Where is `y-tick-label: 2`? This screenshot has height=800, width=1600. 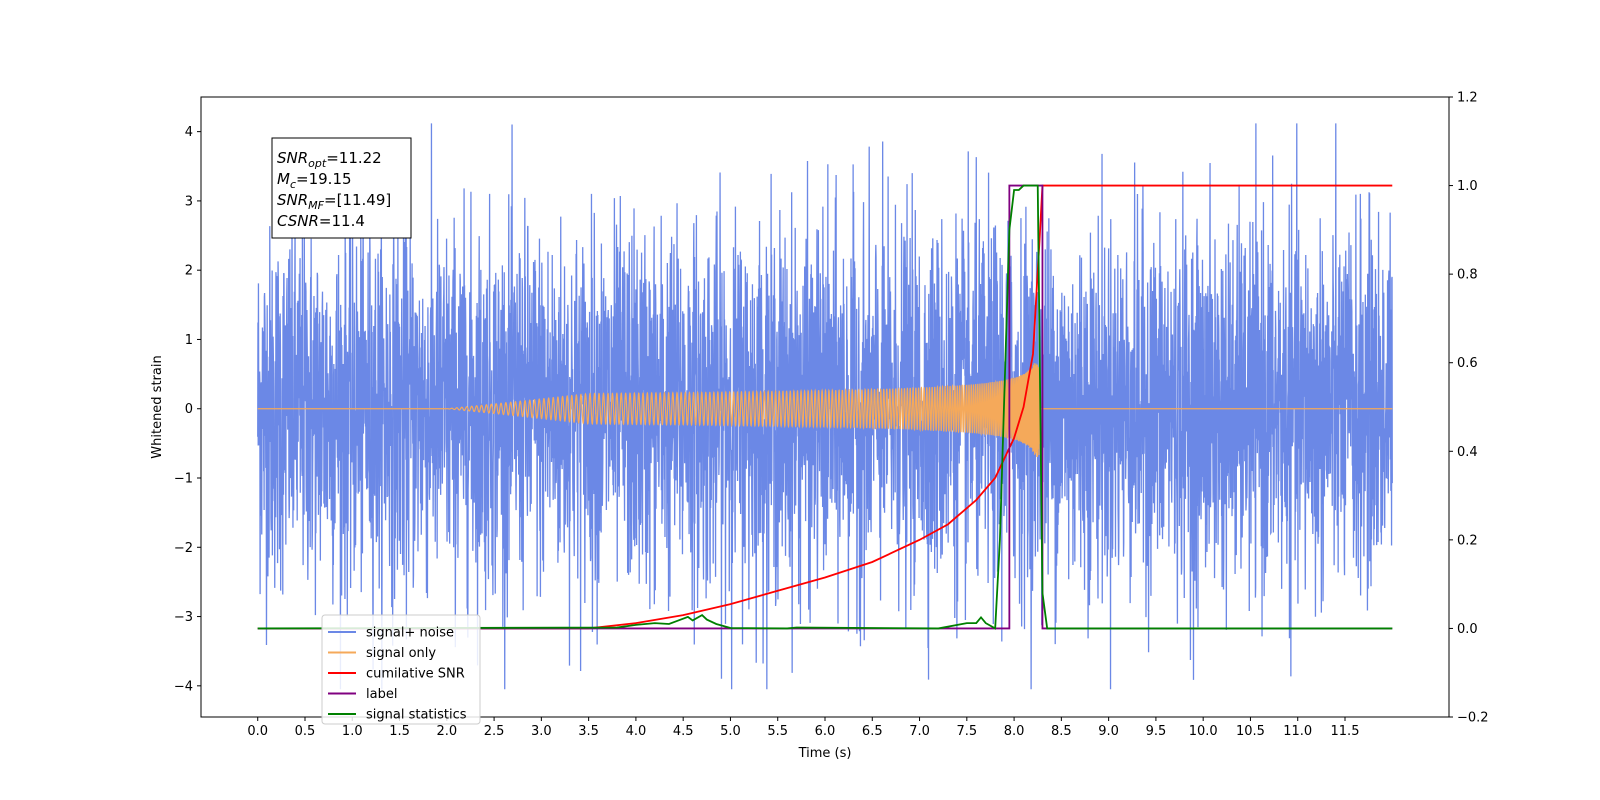
y-tick-label: 2 is located at coordinates (189, 271).